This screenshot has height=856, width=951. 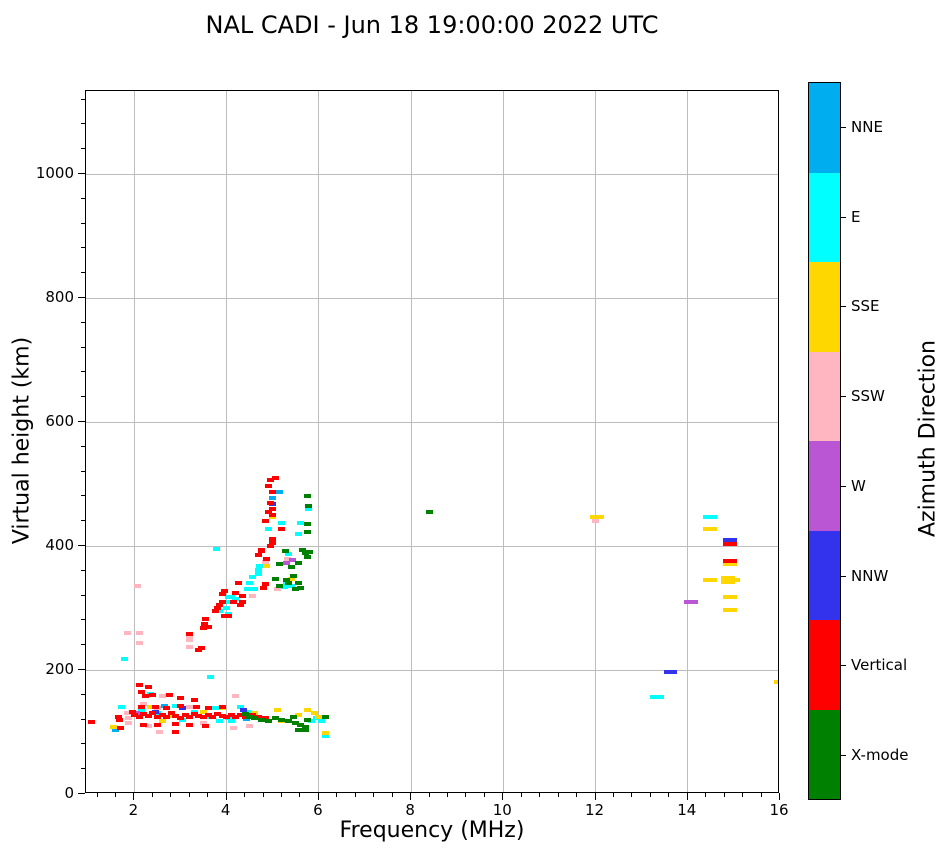 I want to click on colorbar-segment-e, so click(x=824, y=217).